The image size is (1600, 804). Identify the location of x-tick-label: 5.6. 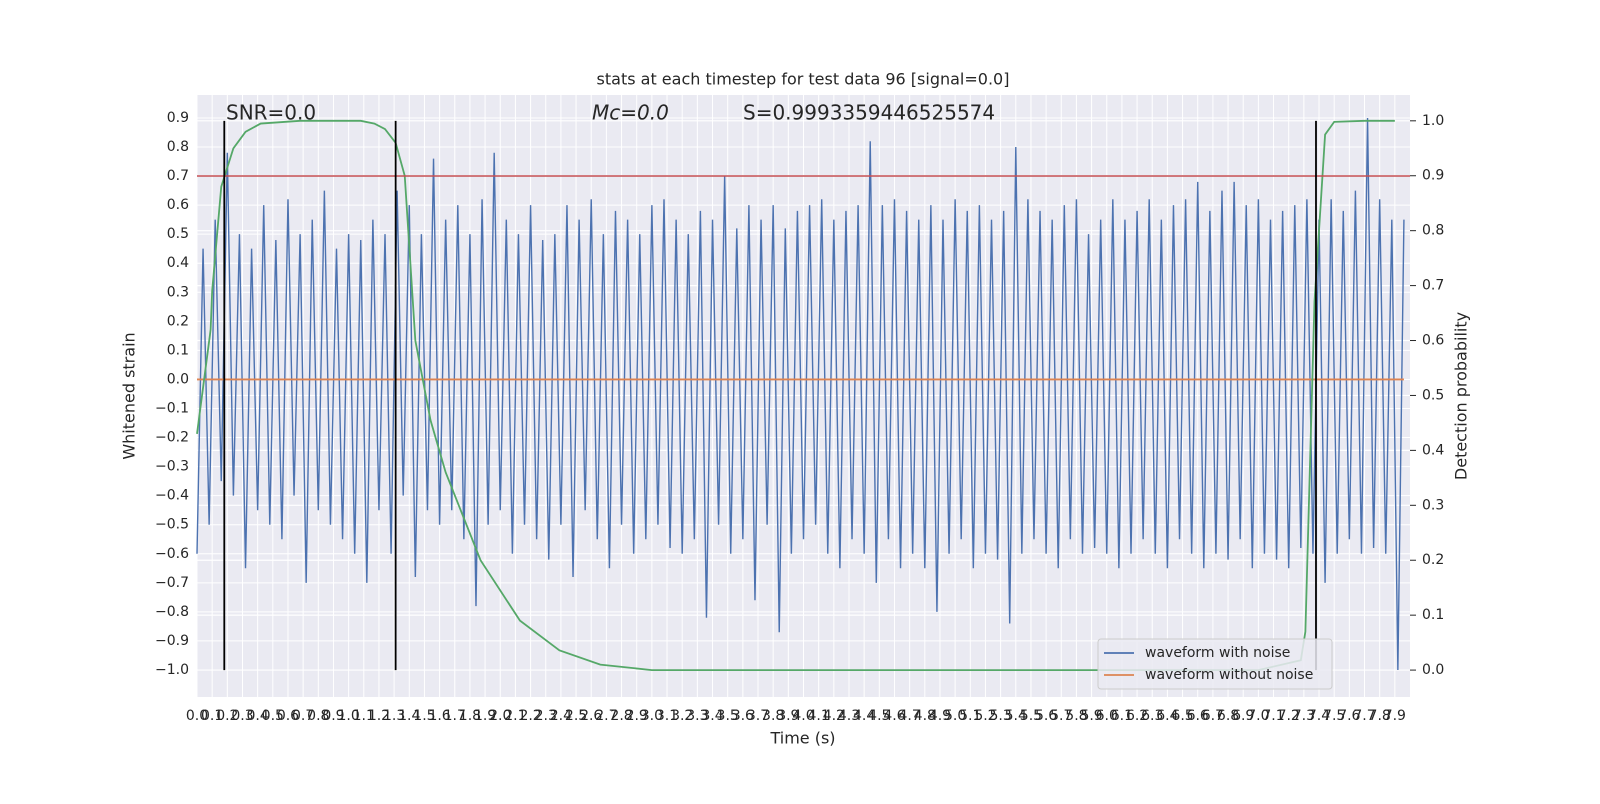
(1046, 716).